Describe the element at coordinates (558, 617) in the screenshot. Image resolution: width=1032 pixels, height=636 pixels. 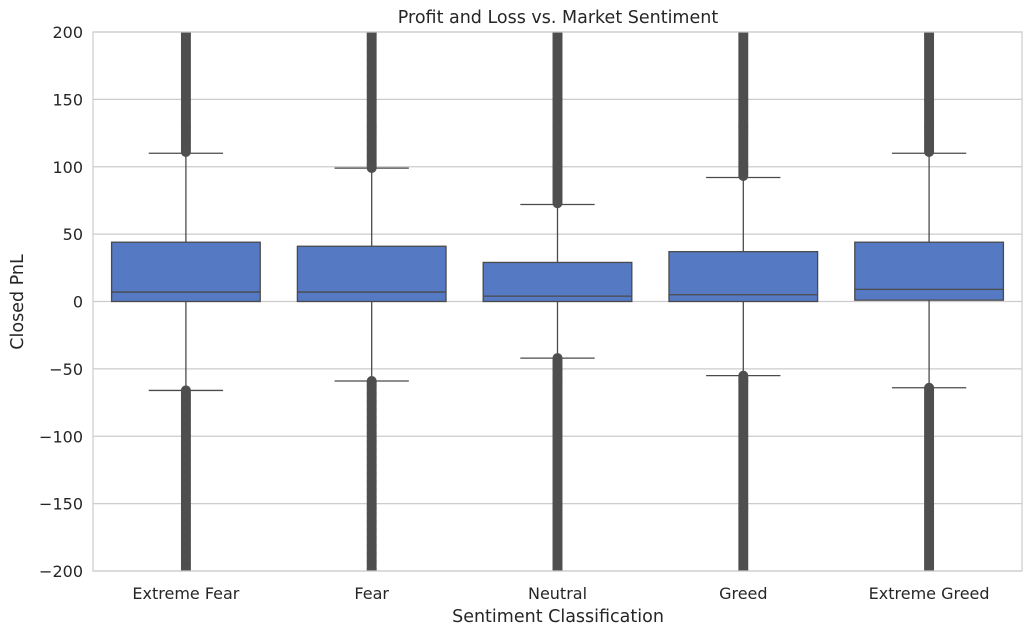
I see `x-axis-label: Sentiment Classification` at that location.